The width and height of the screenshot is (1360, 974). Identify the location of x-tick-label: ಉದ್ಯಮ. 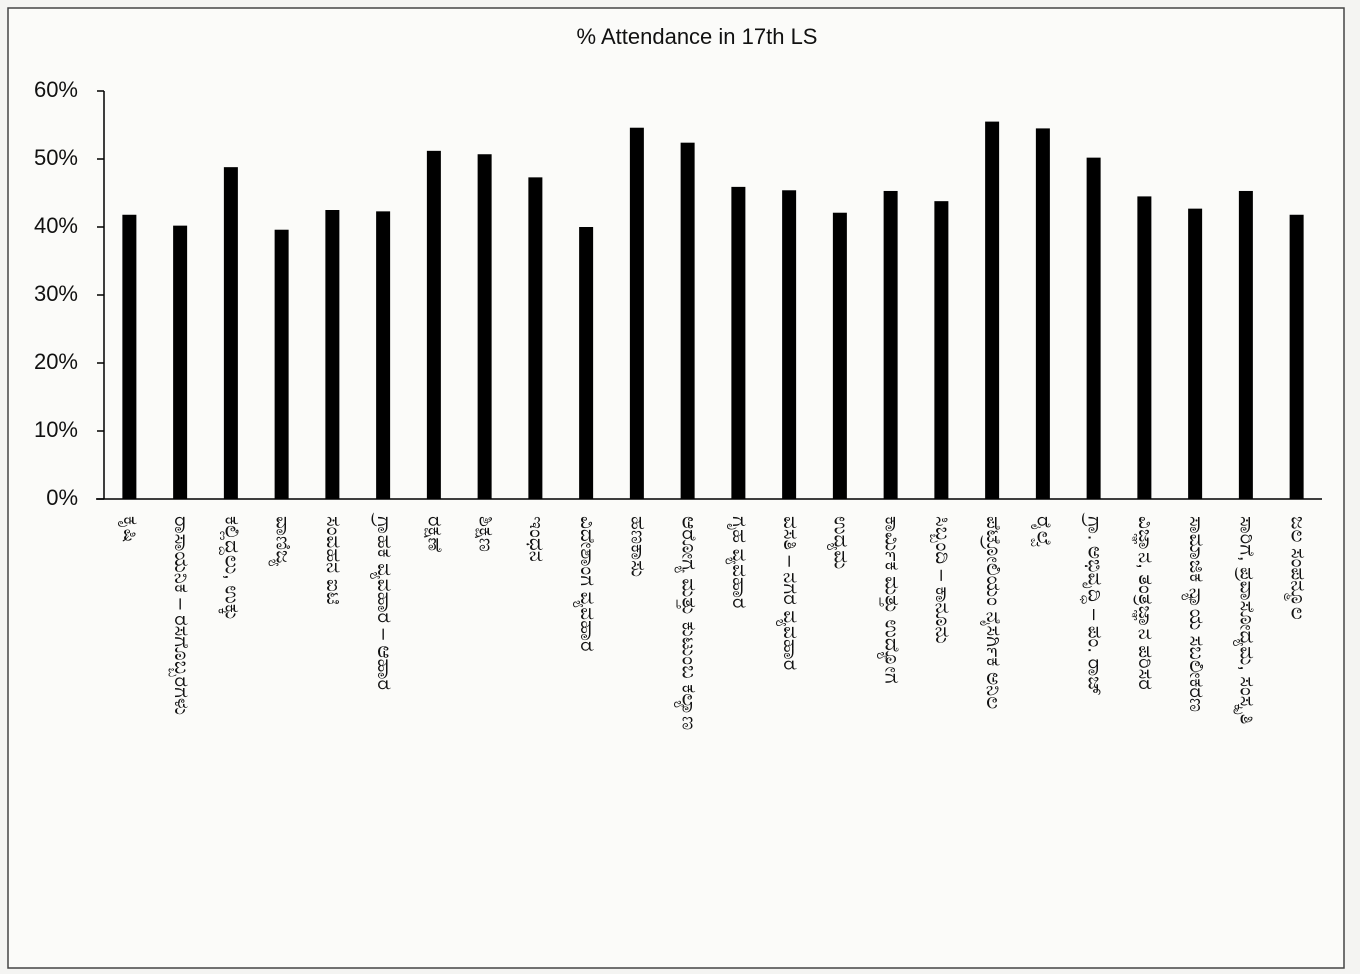
(839, 542).